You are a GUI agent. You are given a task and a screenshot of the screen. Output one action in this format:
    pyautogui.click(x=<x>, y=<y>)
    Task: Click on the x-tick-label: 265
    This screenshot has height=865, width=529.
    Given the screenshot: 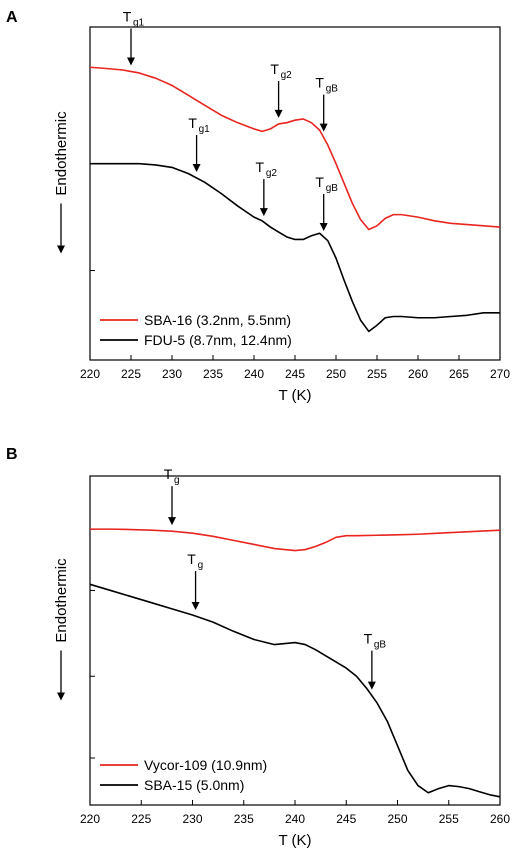 What is the action you would take?
    pyautogui.click(x=459, y=374)
    